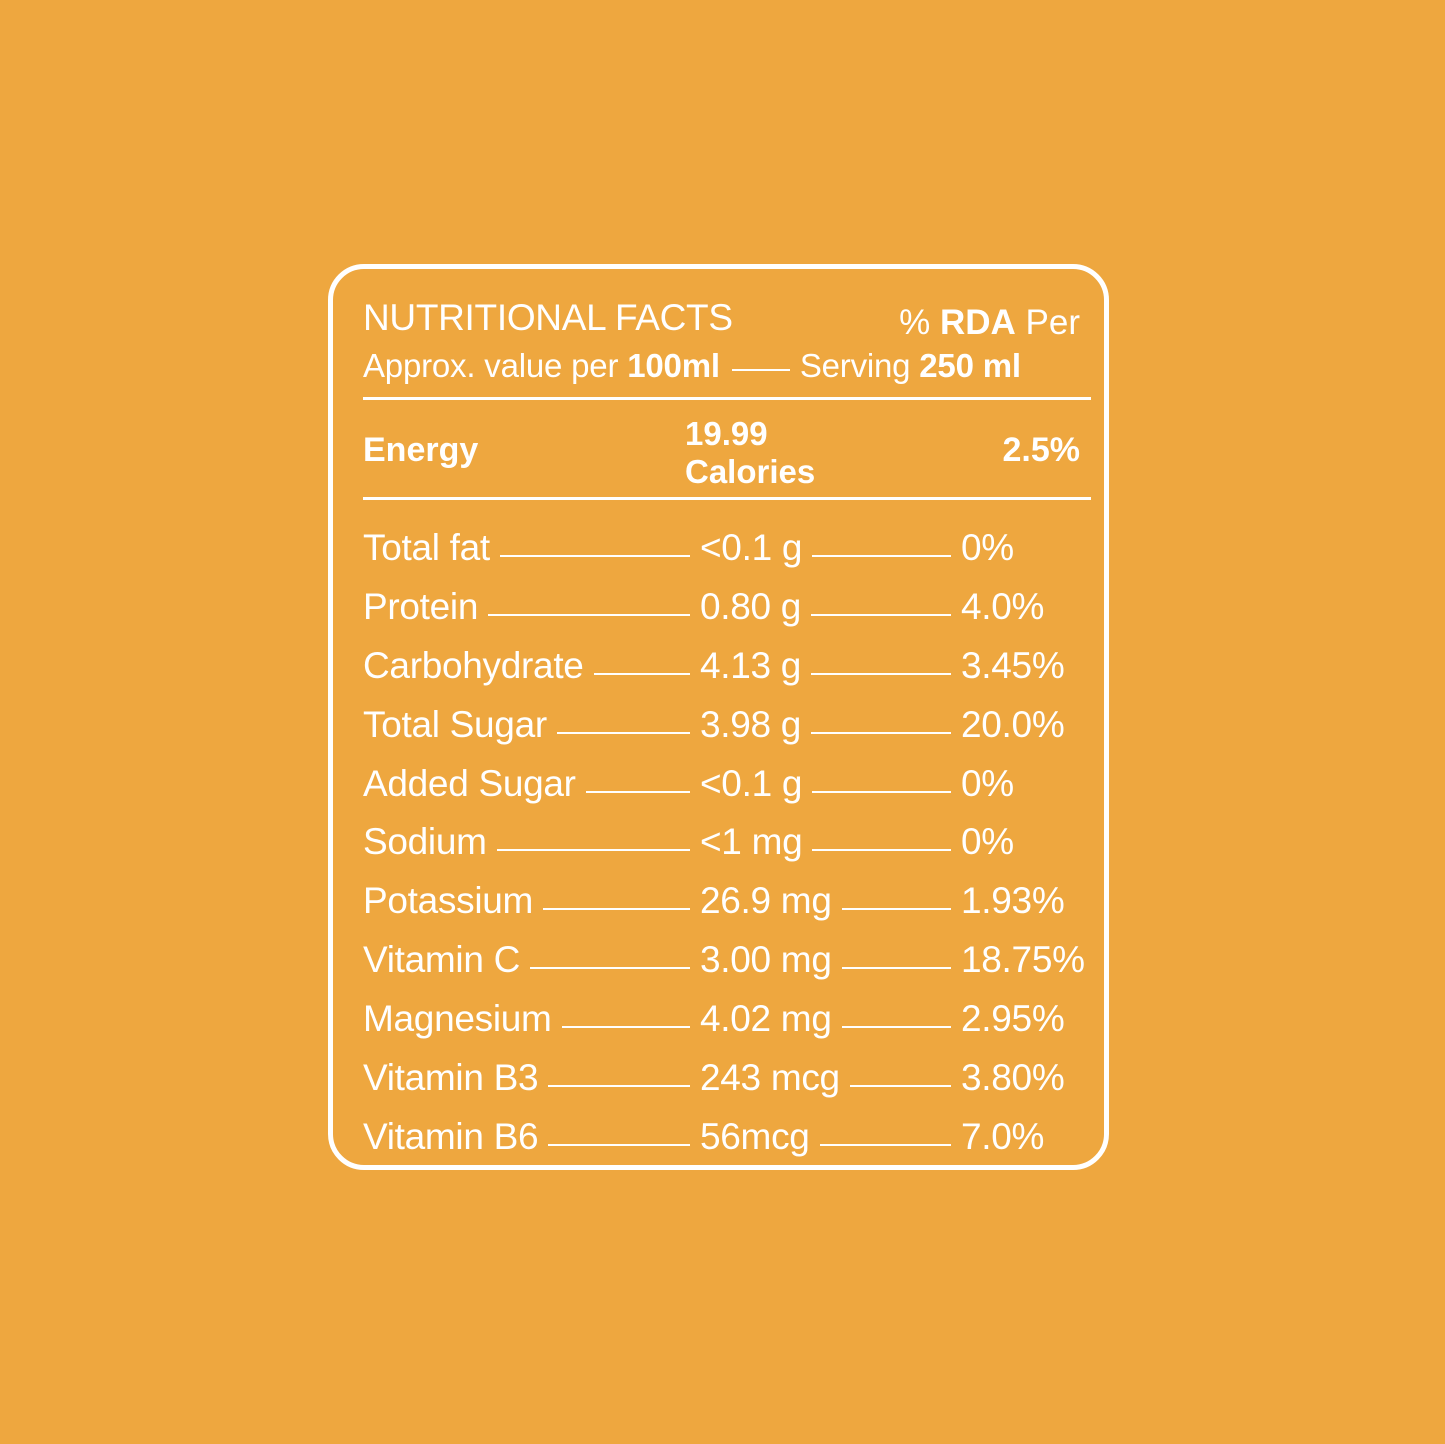 The image size is (1445, 1444). Describe the element at coordinates (970, 365) in the screenshot. I see `serving-bold: 250 ml` at that location.